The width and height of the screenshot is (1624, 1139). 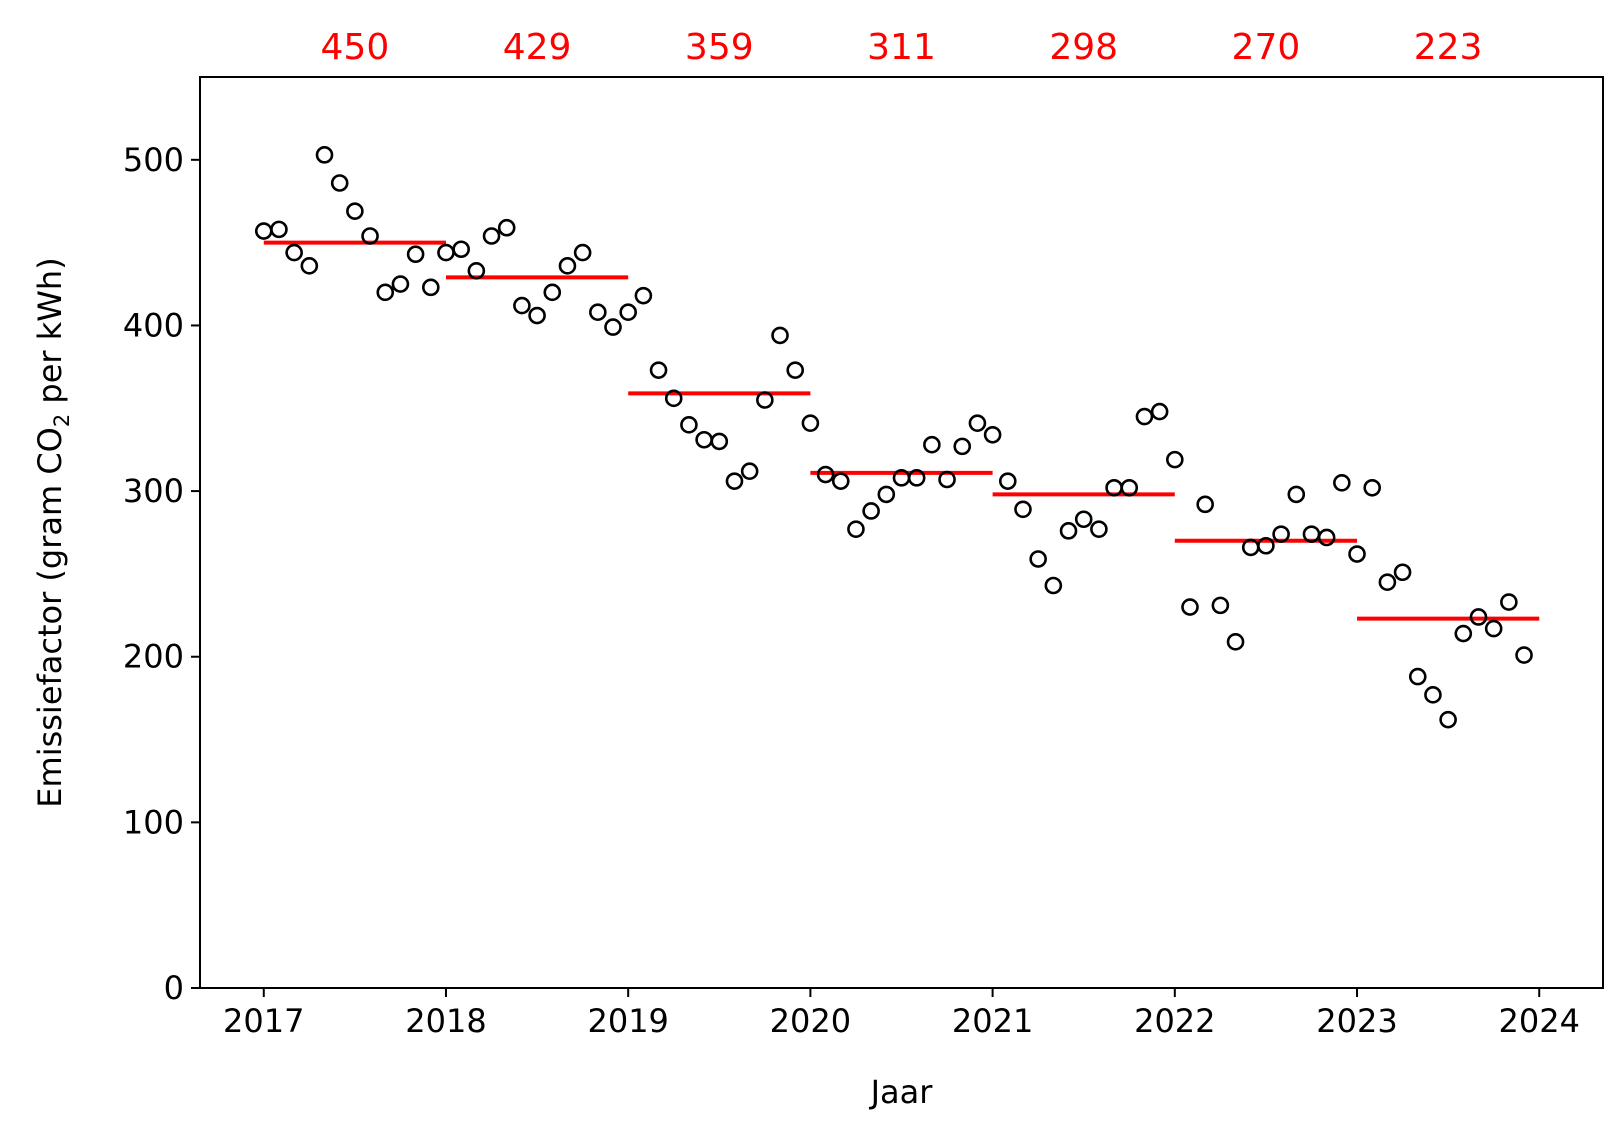 I want to click on y-tick-label: 200, so click(x=153, y=657).